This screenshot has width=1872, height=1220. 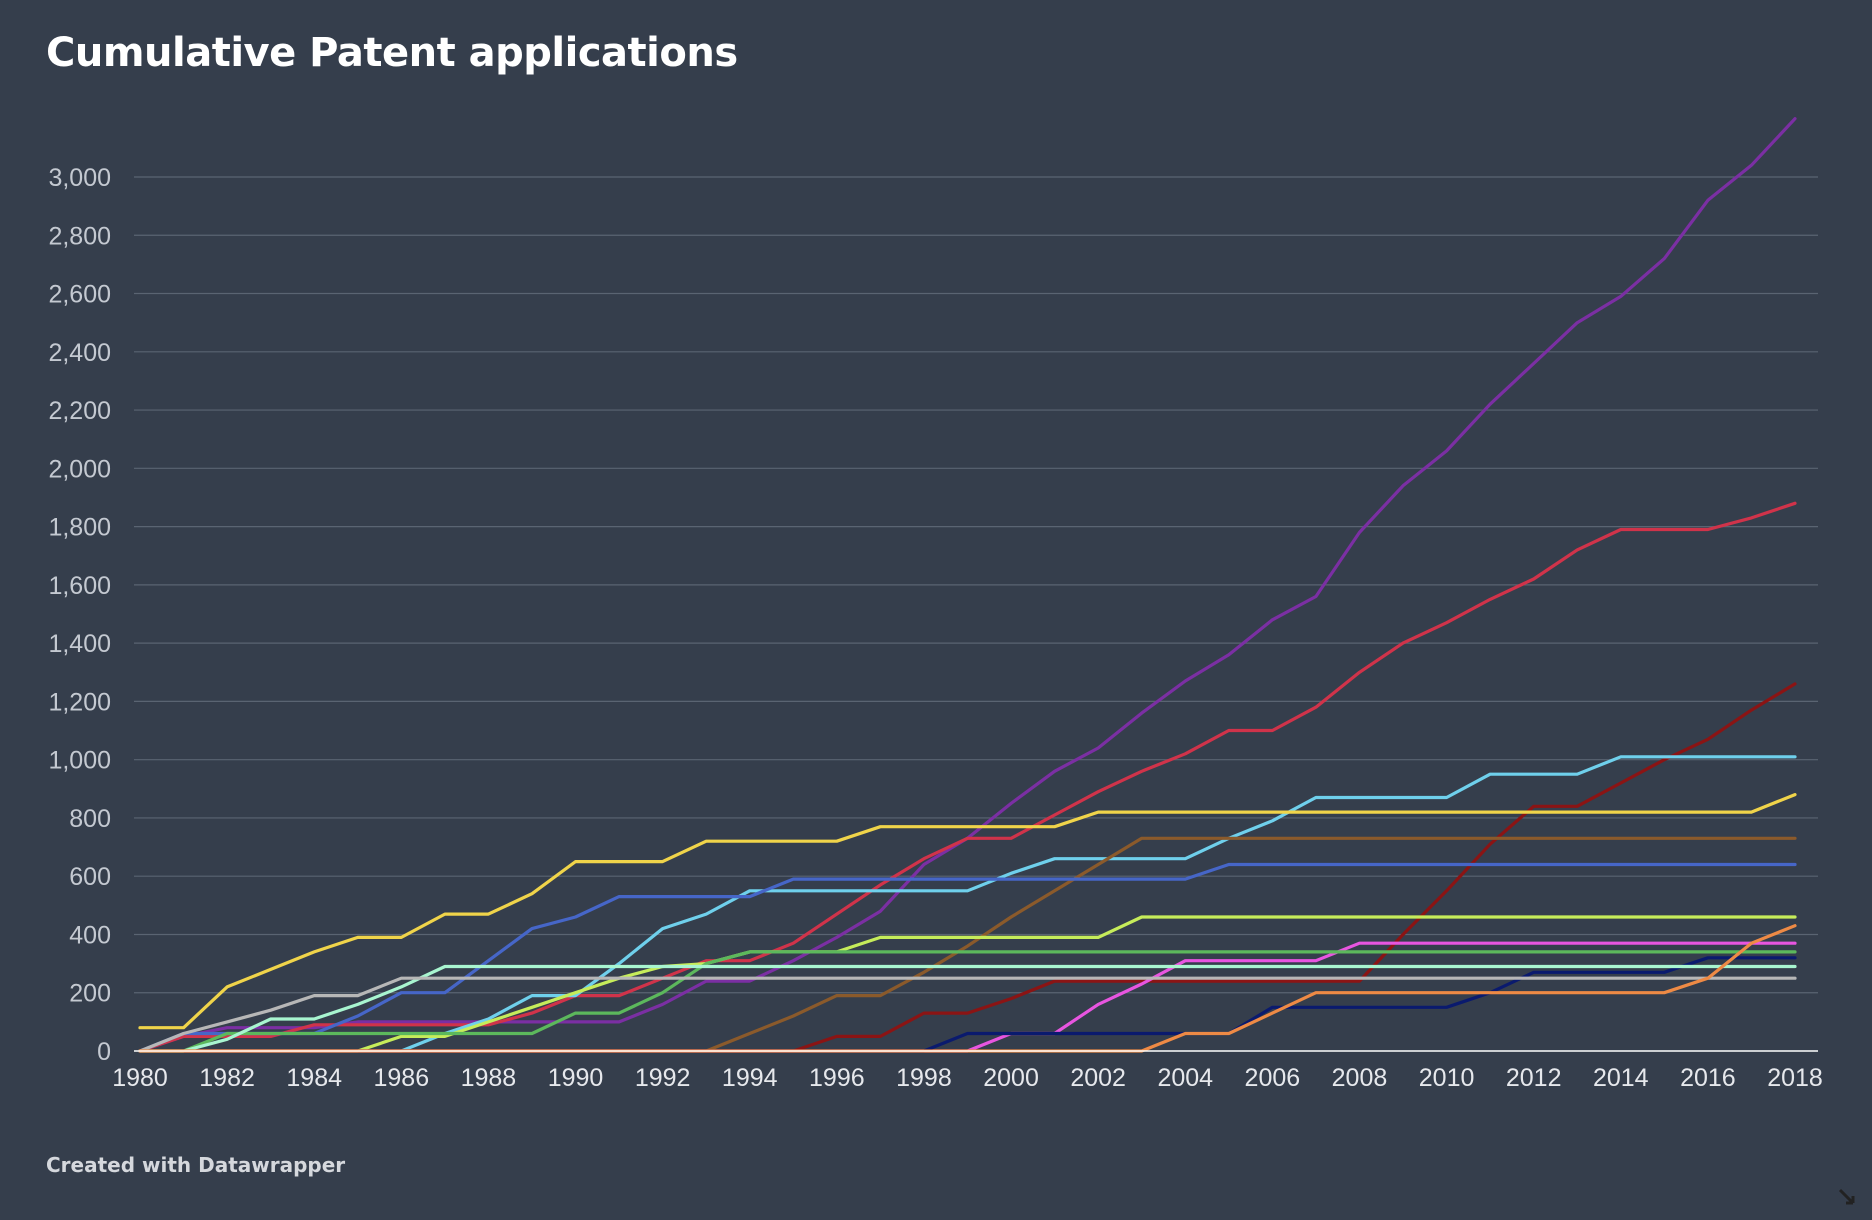 I want to click on y-tick-label: 2,200, so click(x=79, y=411).